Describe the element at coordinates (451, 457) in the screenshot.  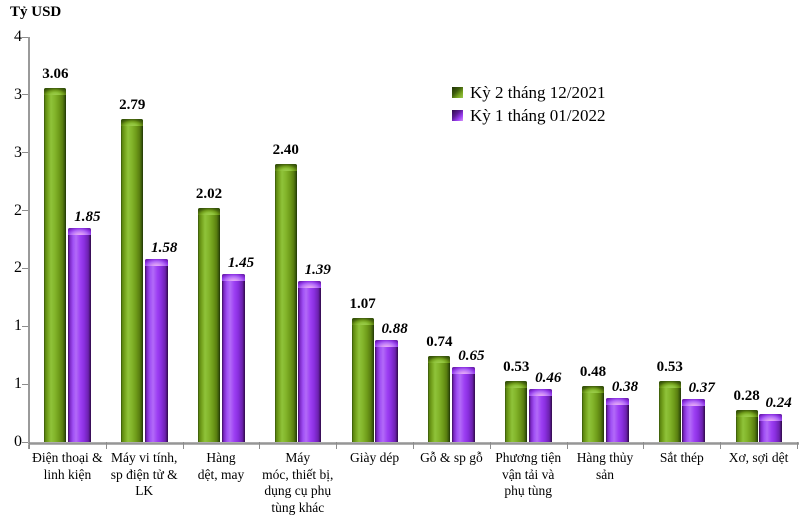
I see `category-label: Gỗ & sp gỗ` at that location.